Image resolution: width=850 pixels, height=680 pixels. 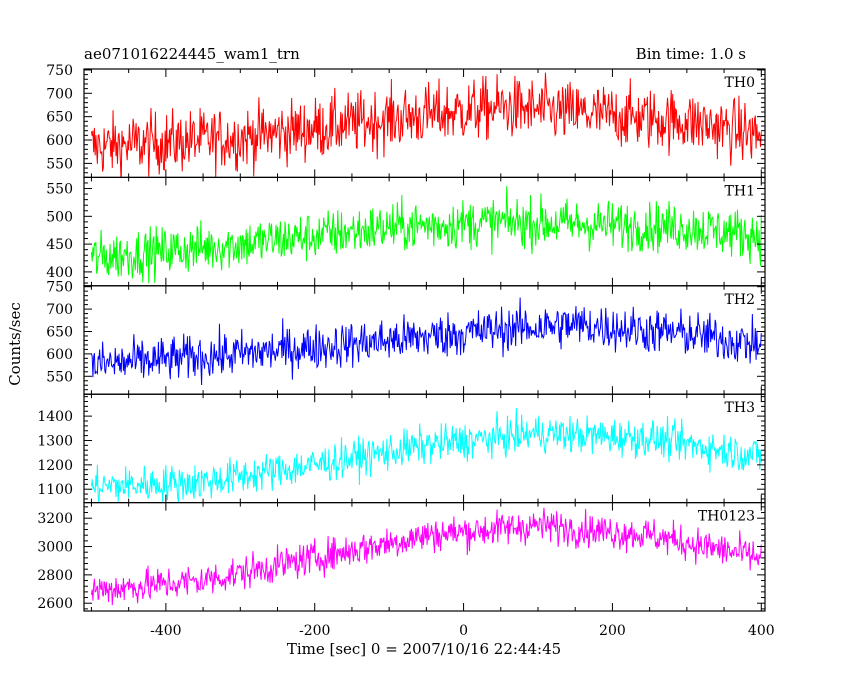 I want to click on panel-label-th1: TH1, so click(x=740, y=191).